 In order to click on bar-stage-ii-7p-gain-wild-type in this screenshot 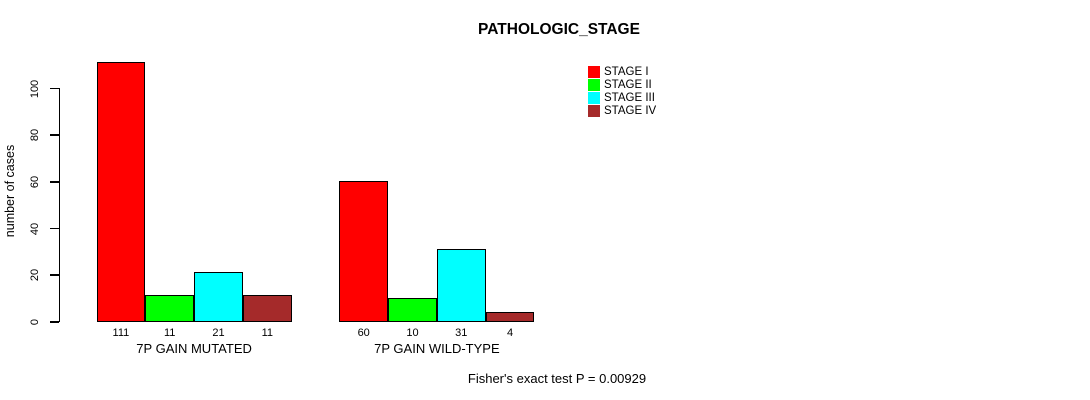, I will do `click(412, 310)`.